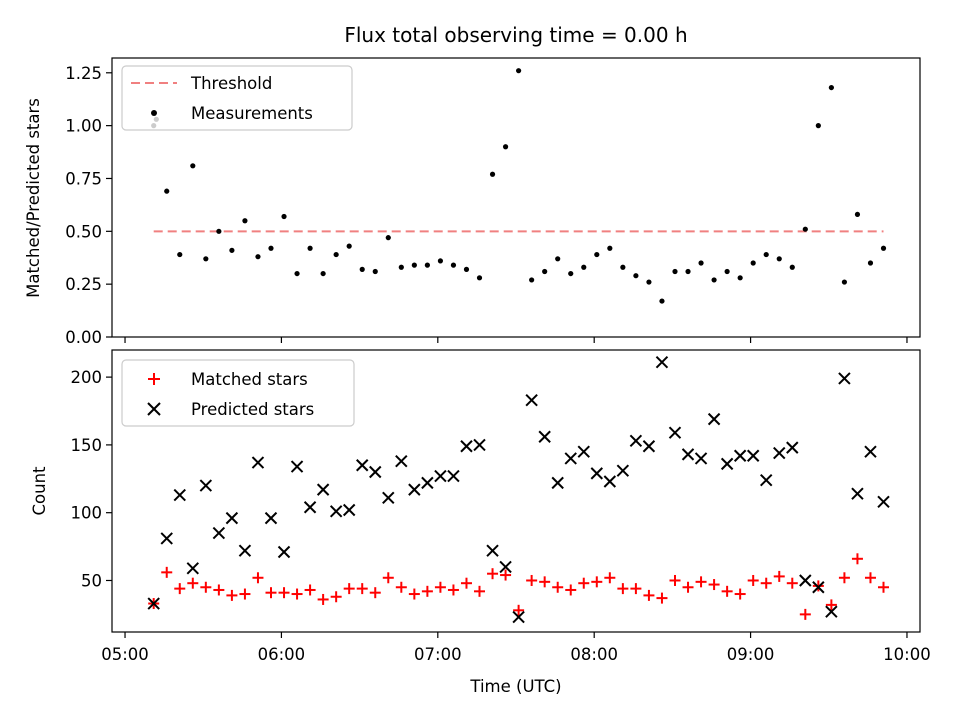  Describe the element at coordinates (154, 379) in the screenshot. I see `legend-matched-swatch` at that location.